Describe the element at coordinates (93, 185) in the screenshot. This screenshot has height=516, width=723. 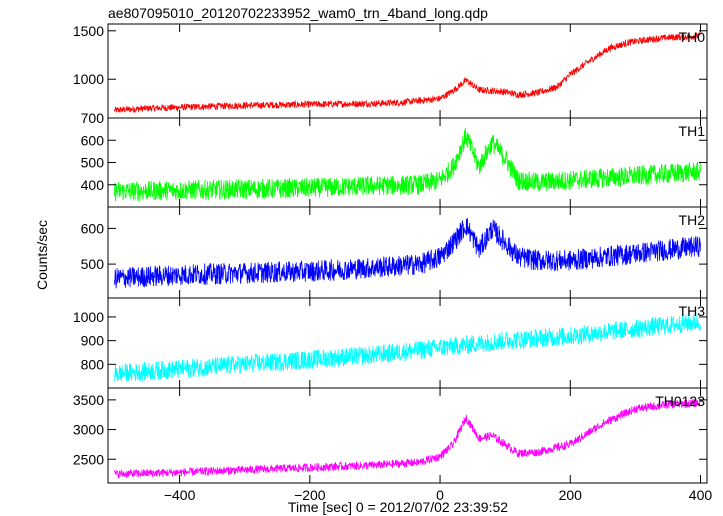
I see `y-tick-label: 400` at that location.